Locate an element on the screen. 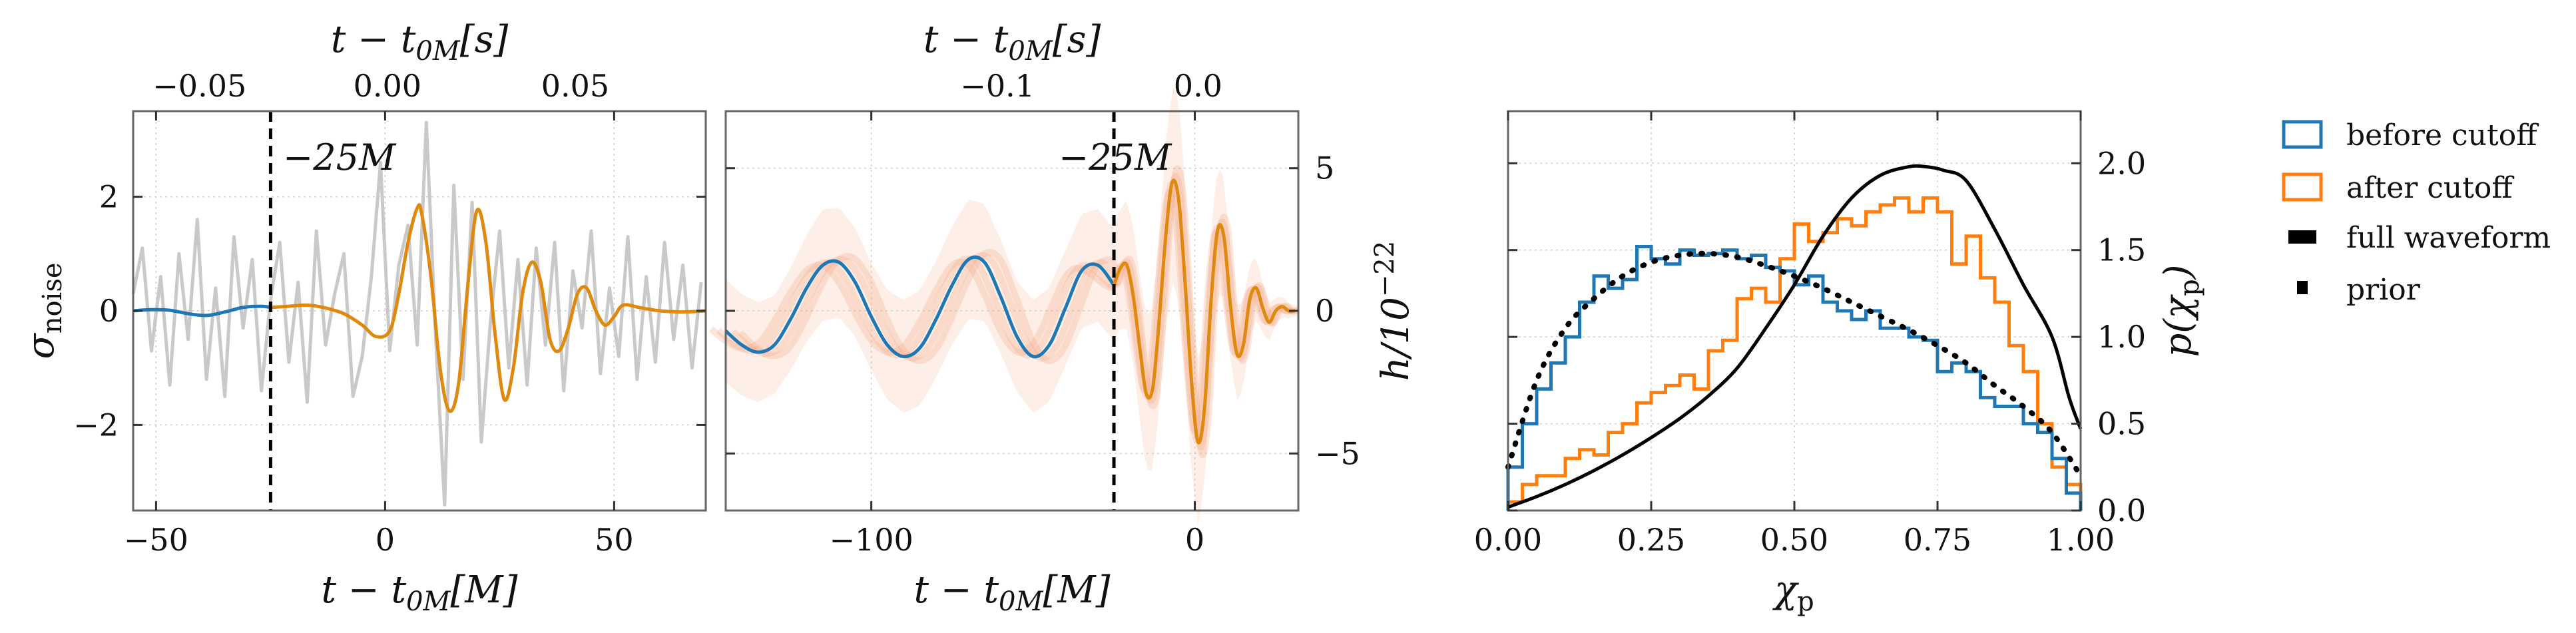 The width and height of the screenshot is (2576, 633). left-ytick-label: −2 is located at coordinates (96, 425).